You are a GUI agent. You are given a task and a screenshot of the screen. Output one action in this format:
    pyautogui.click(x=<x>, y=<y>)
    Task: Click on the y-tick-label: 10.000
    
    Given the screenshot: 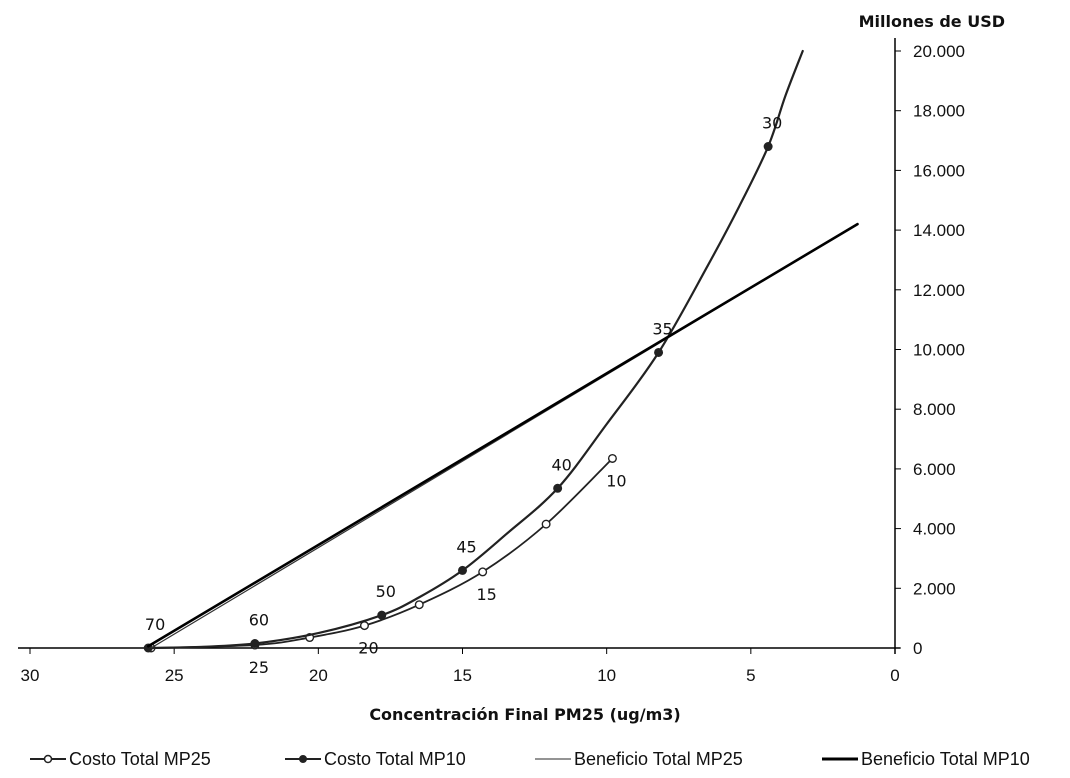 What is the action you would take?
    pyautogui.click(x=939, y=350)
    